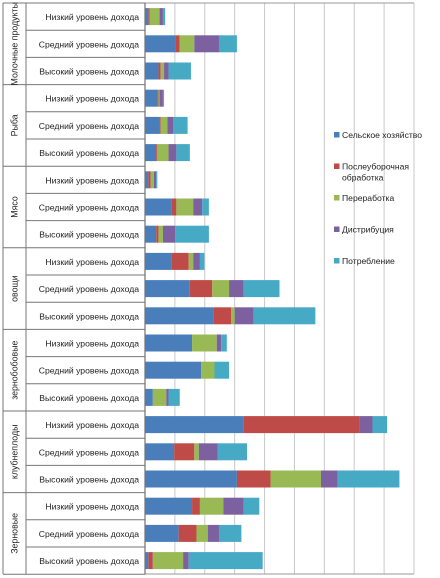 The width and height of the screenshot is (440, 578). Describe the element at coordinates (15, 207) in the screenshot. I see `group-label: Мясо` at that location.